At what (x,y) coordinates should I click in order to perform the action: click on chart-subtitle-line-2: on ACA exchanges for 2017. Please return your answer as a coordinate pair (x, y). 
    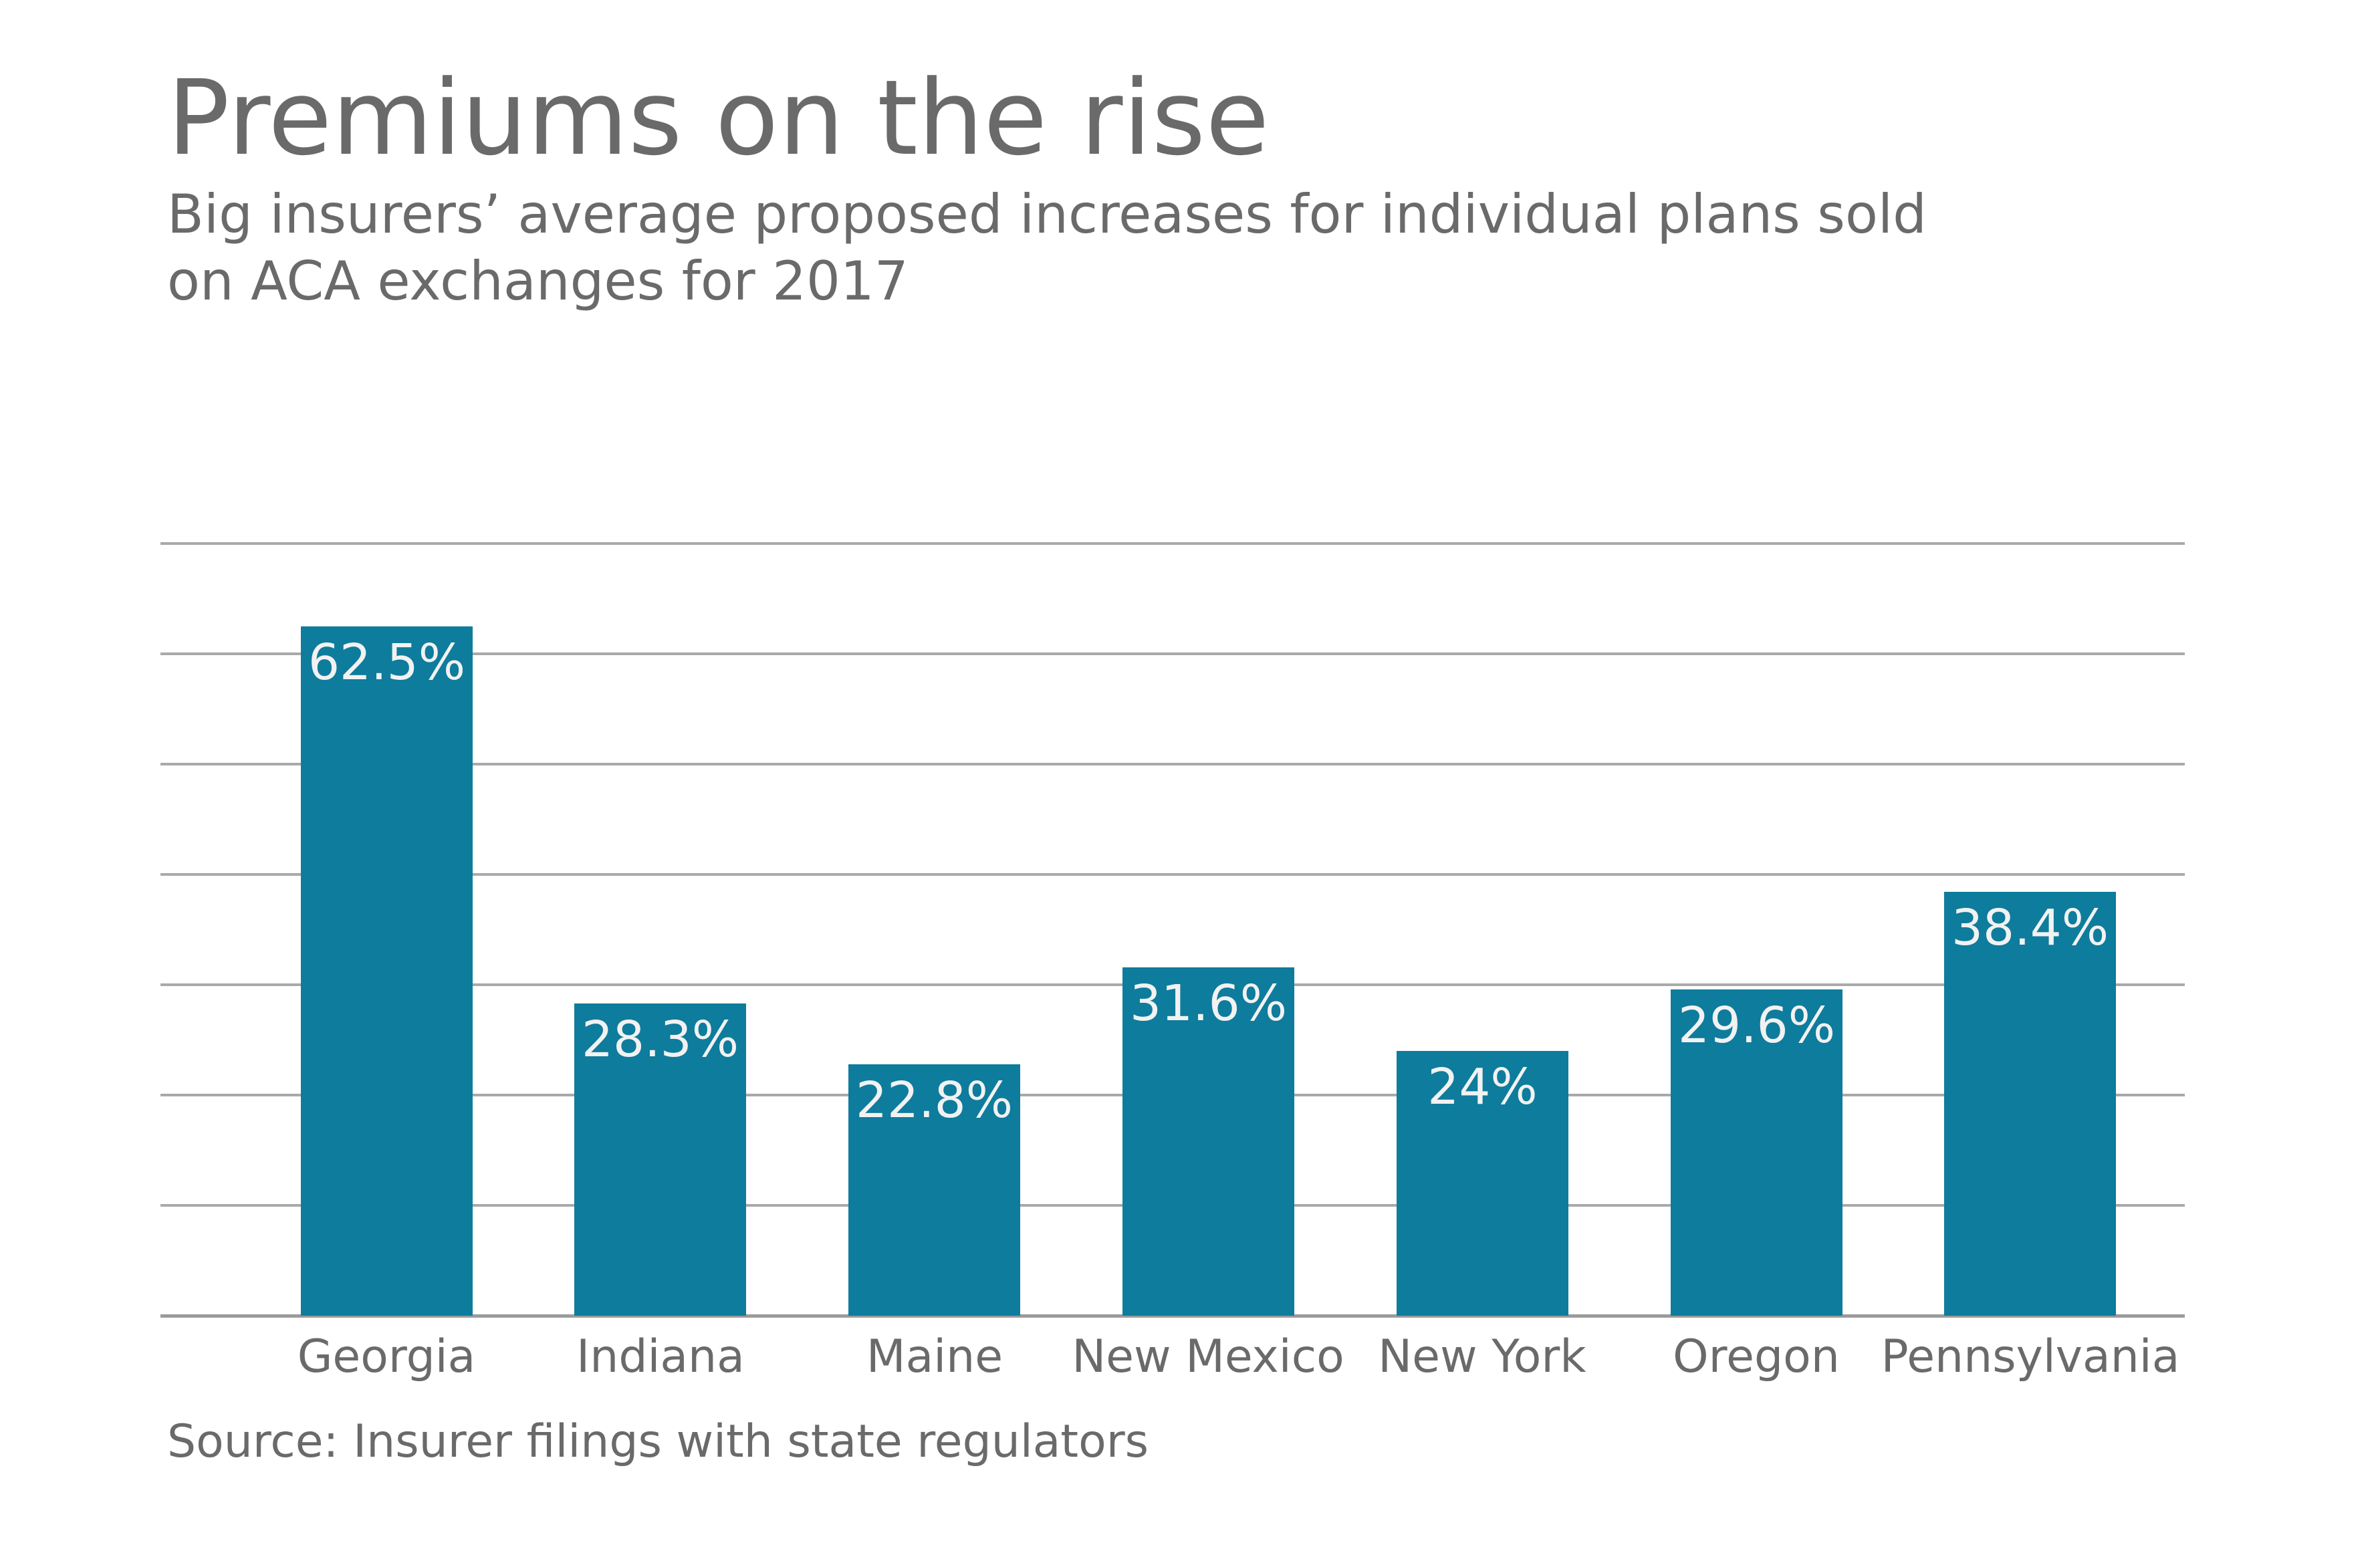
    Looking at the image, I should click on (538, 281).